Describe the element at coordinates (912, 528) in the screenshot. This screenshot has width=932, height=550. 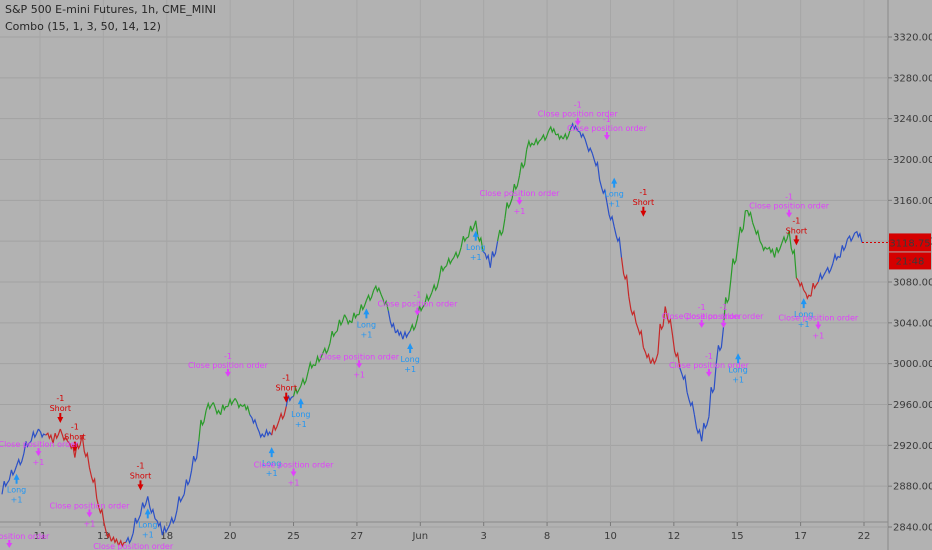
I see `y-tick-label: 2840.00` at that location.